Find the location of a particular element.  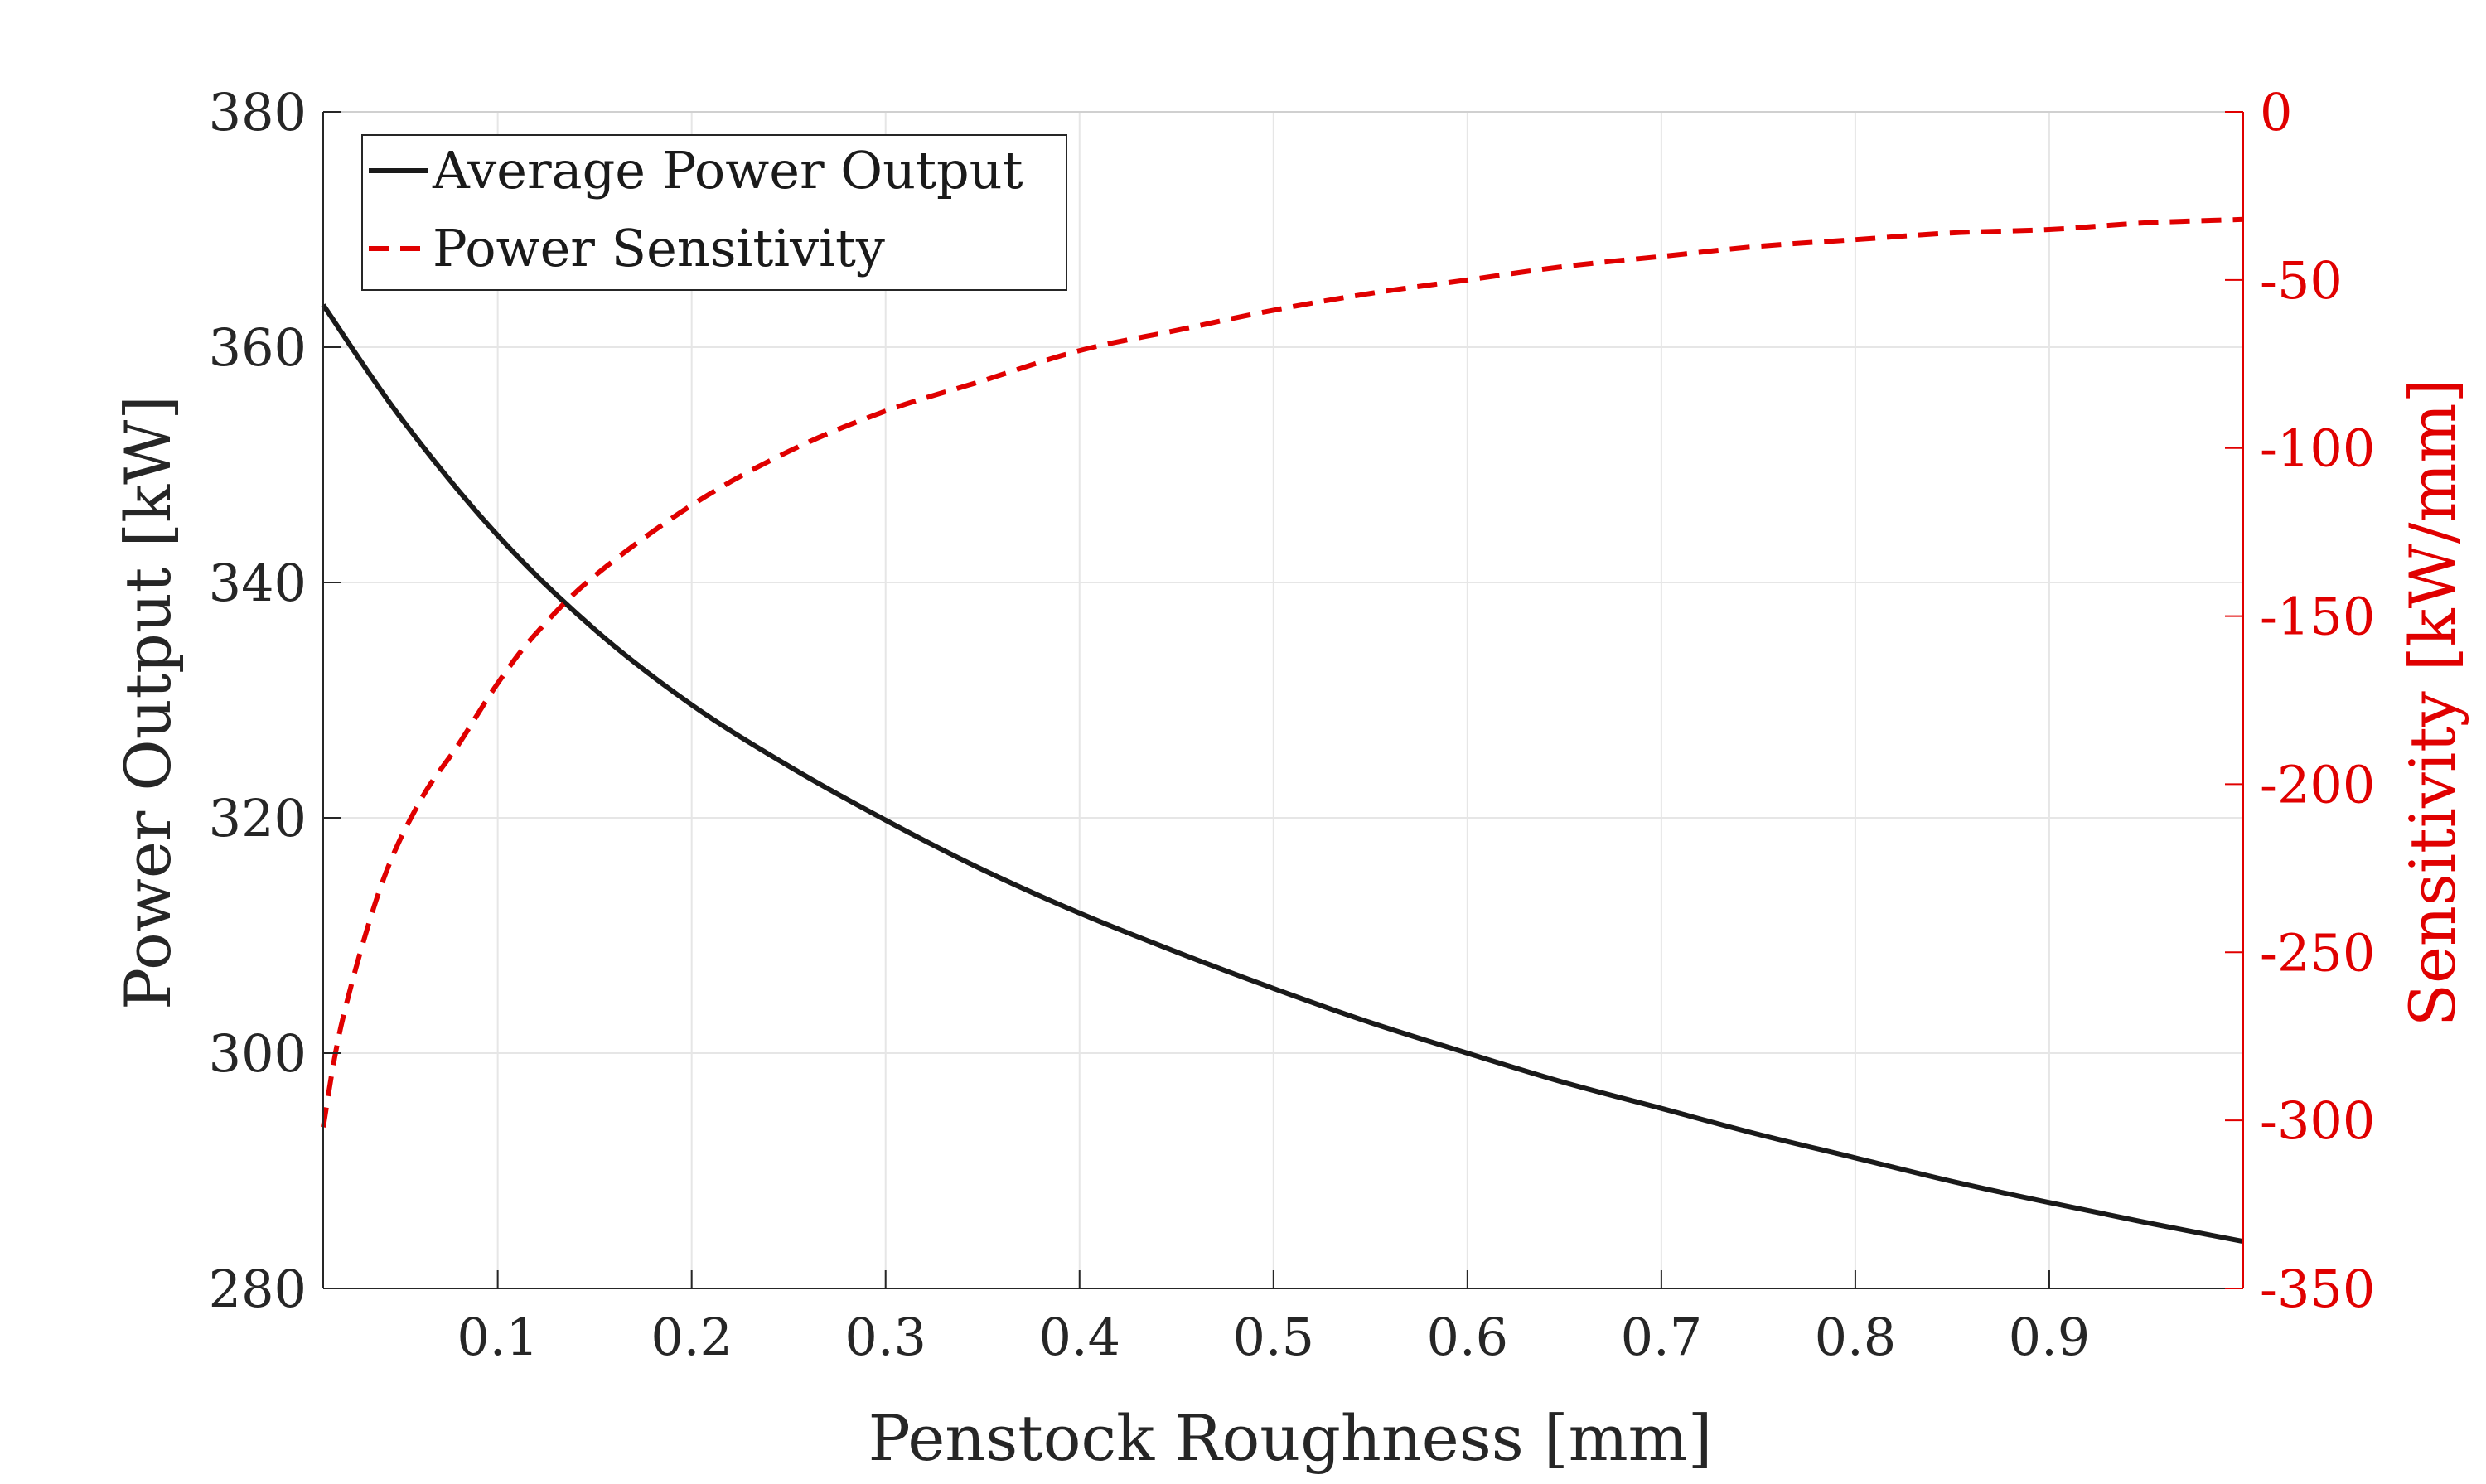

y-left-tick-label: 360 is located at coordinates (258, 347).